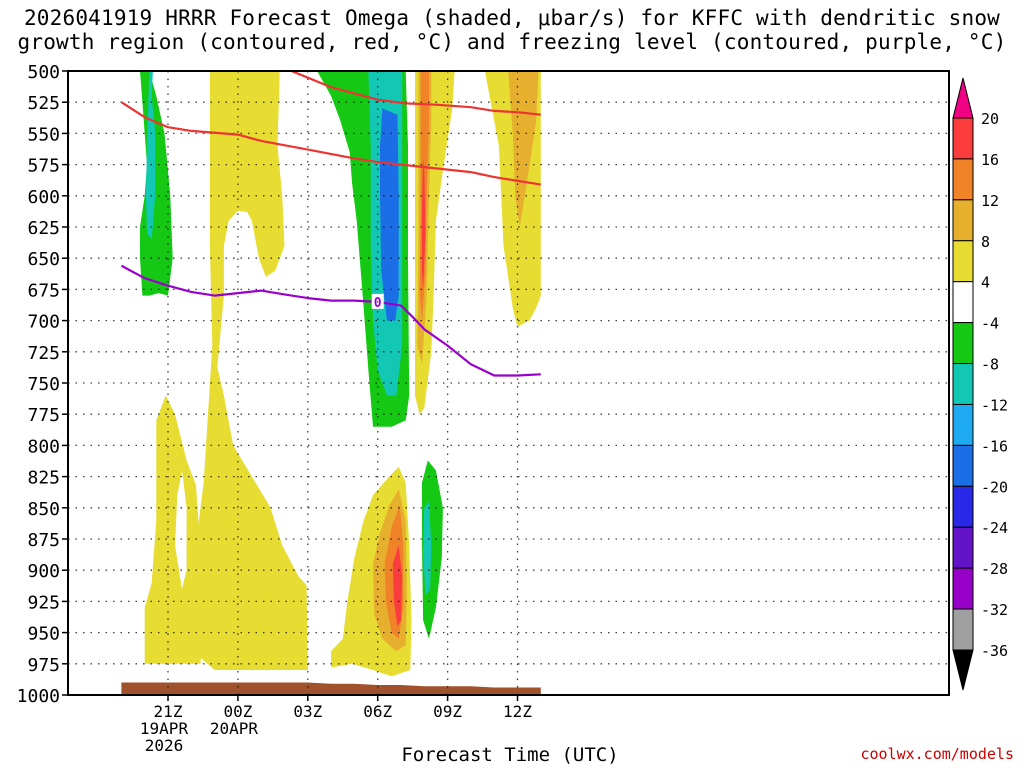 The image size is (1024, 768). I want to click on colorbar-bin--24-to--20, so click(963, 506).